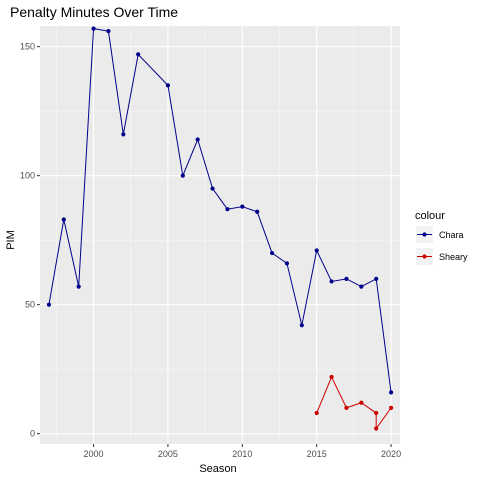 Image resolution: width=480 pixels, height=480 pixels. What do you see at coordinates (391, 454) in the screenshot?
I see `x-tick-label: 2020` at bounding box center [391, 454].